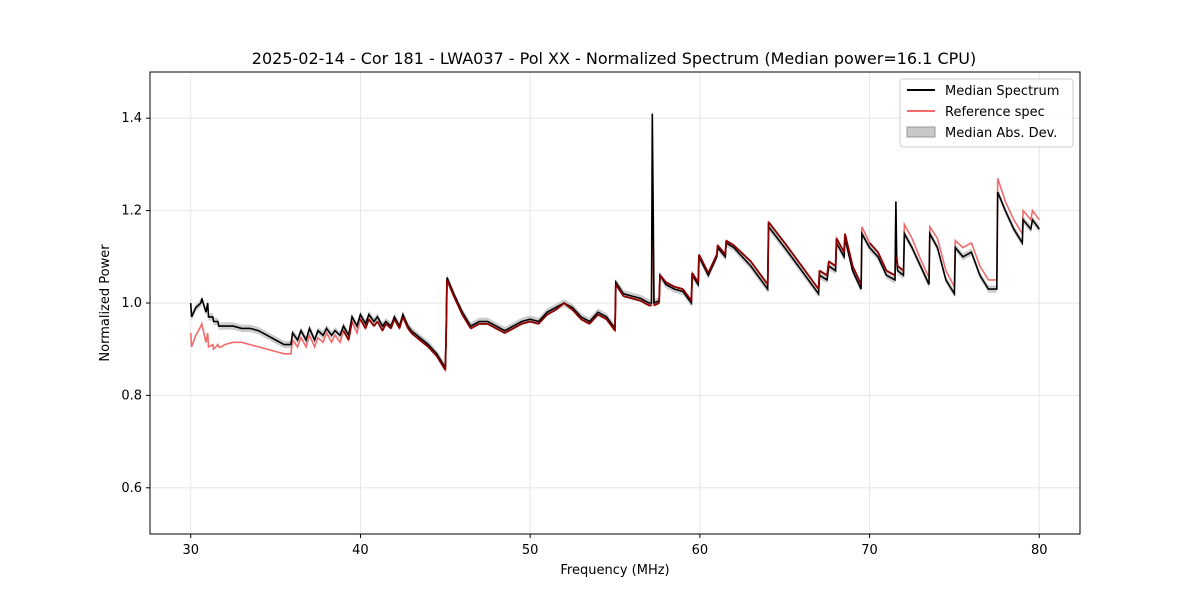  I want to click on x-tick-label: 50, so click(530, 550).